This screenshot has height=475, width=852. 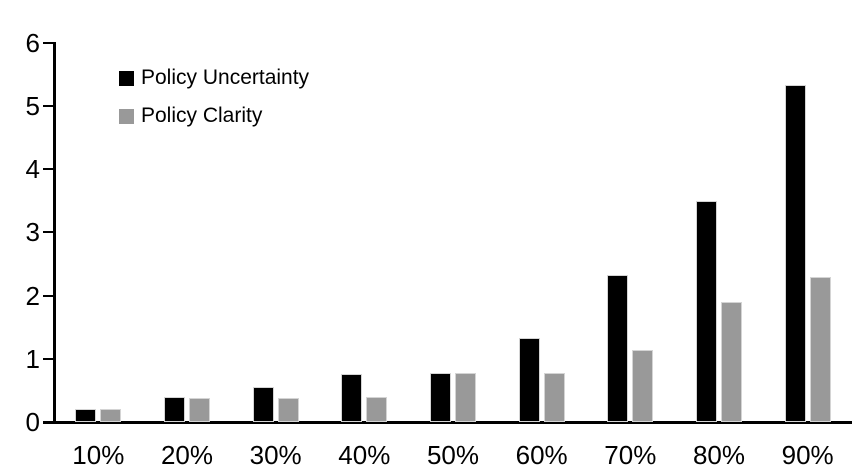 What do you see at coordinates (364, 455) in the screenshot?
I see `x-axis-label: 40%` at bounding box center [364, 455].